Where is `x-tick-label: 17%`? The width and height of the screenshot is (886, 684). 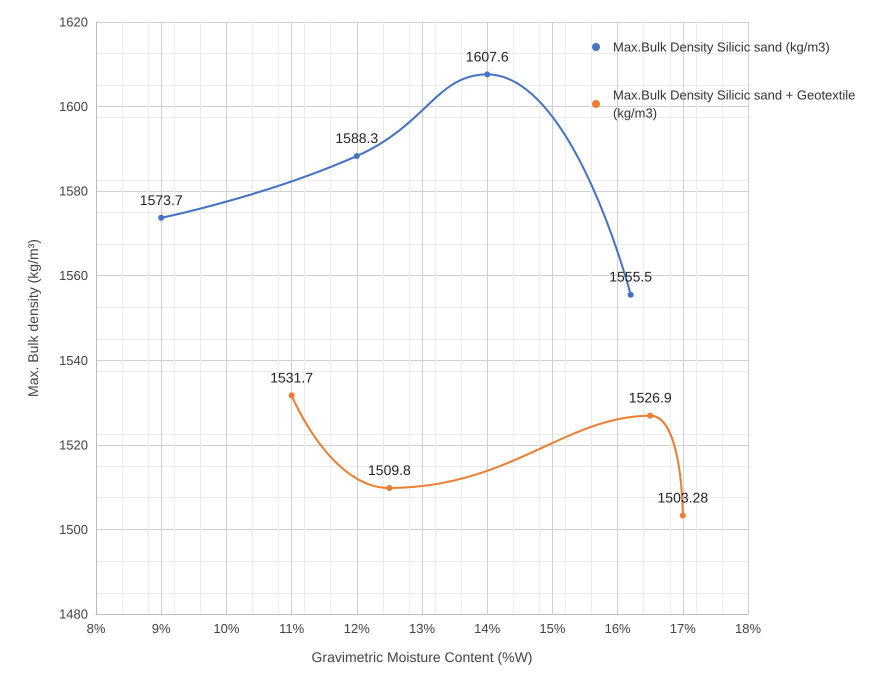
x-tick-label: 17% is located at coordinates (683, 628).